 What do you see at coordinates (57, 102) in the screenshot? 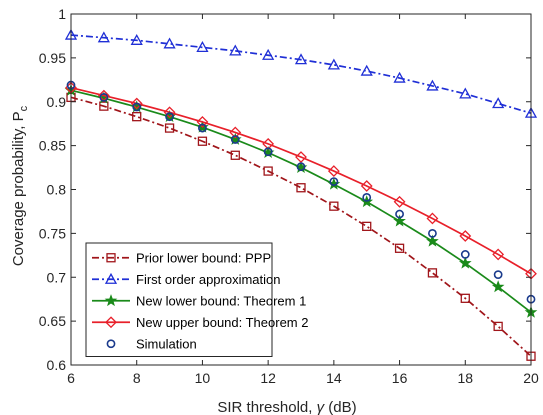
I see `y-tick-label: 0.9` at bounding box center [57, 102].